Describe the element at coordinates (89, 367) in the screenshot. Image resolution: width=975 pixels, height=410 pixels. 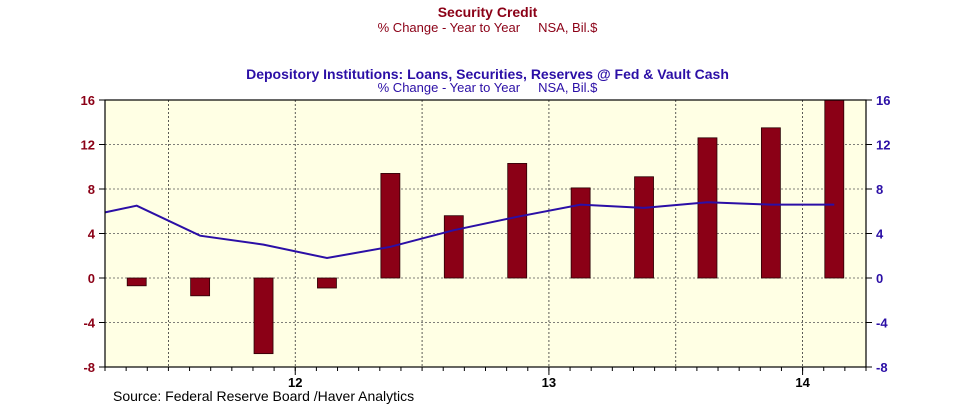
I see `y-tick-label-left: -8` at that location.